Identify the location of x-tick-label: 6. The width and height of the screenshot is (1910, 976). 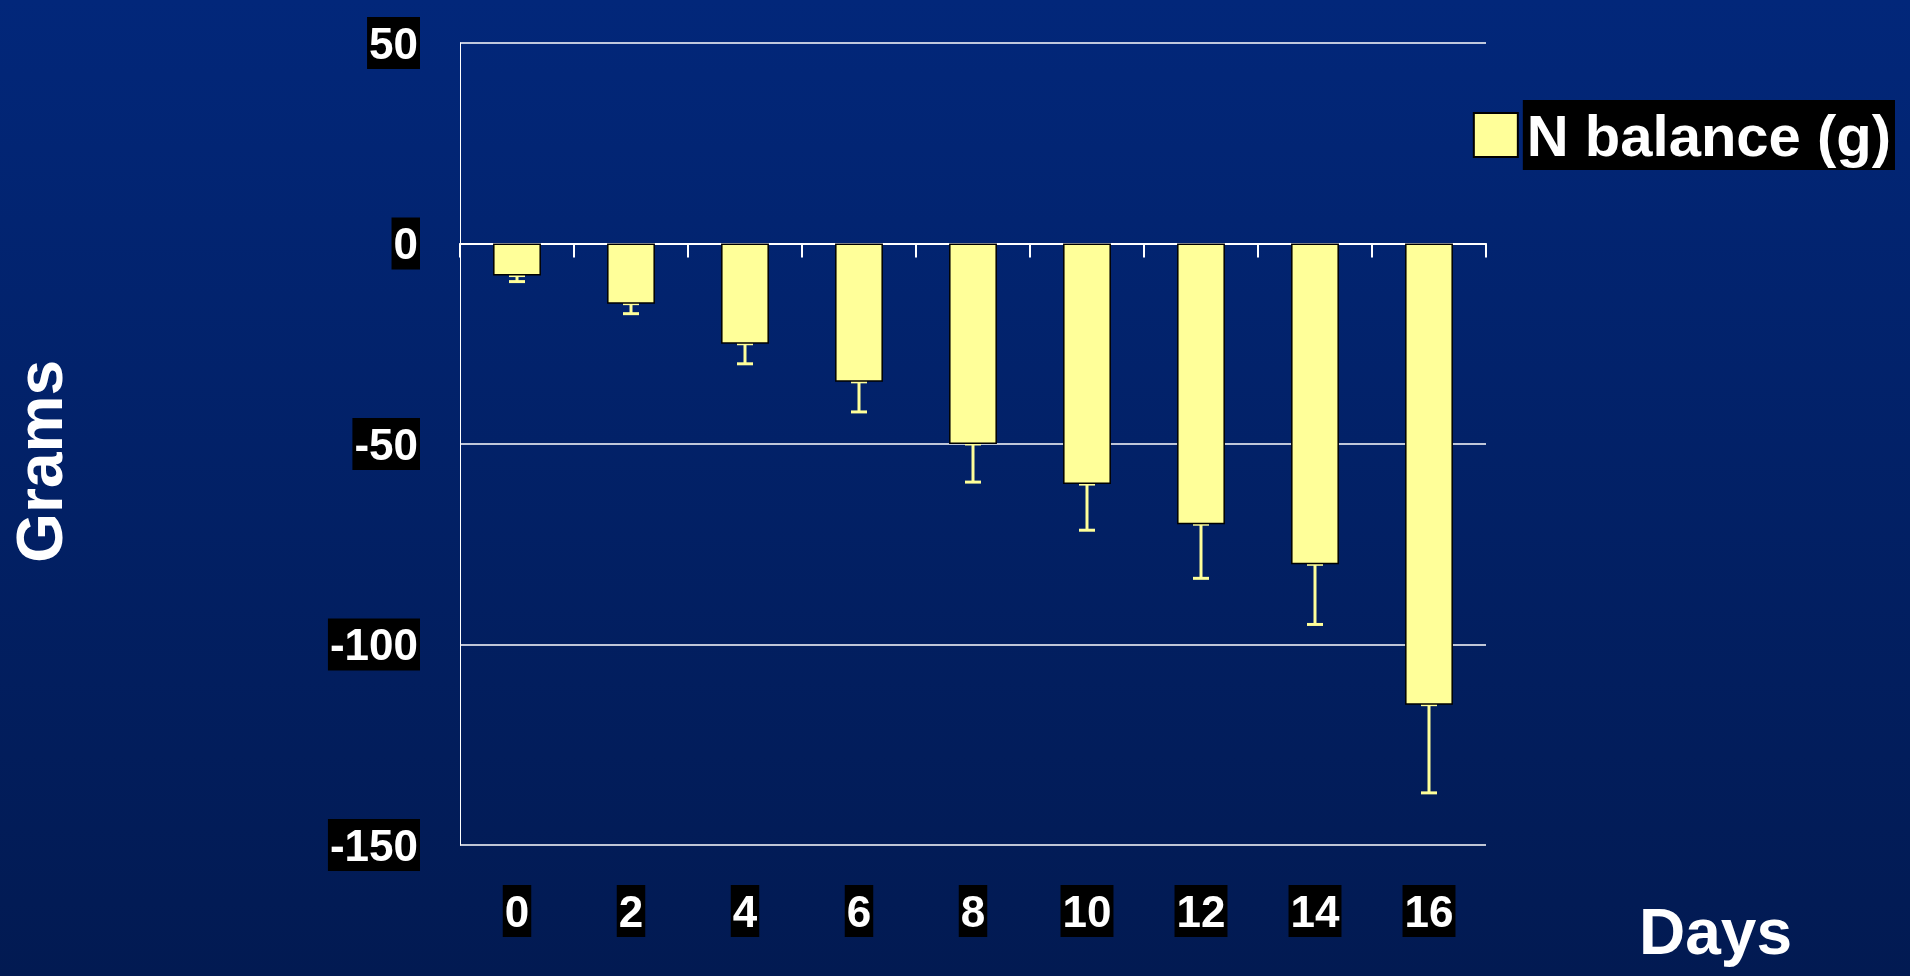
(859, 911).